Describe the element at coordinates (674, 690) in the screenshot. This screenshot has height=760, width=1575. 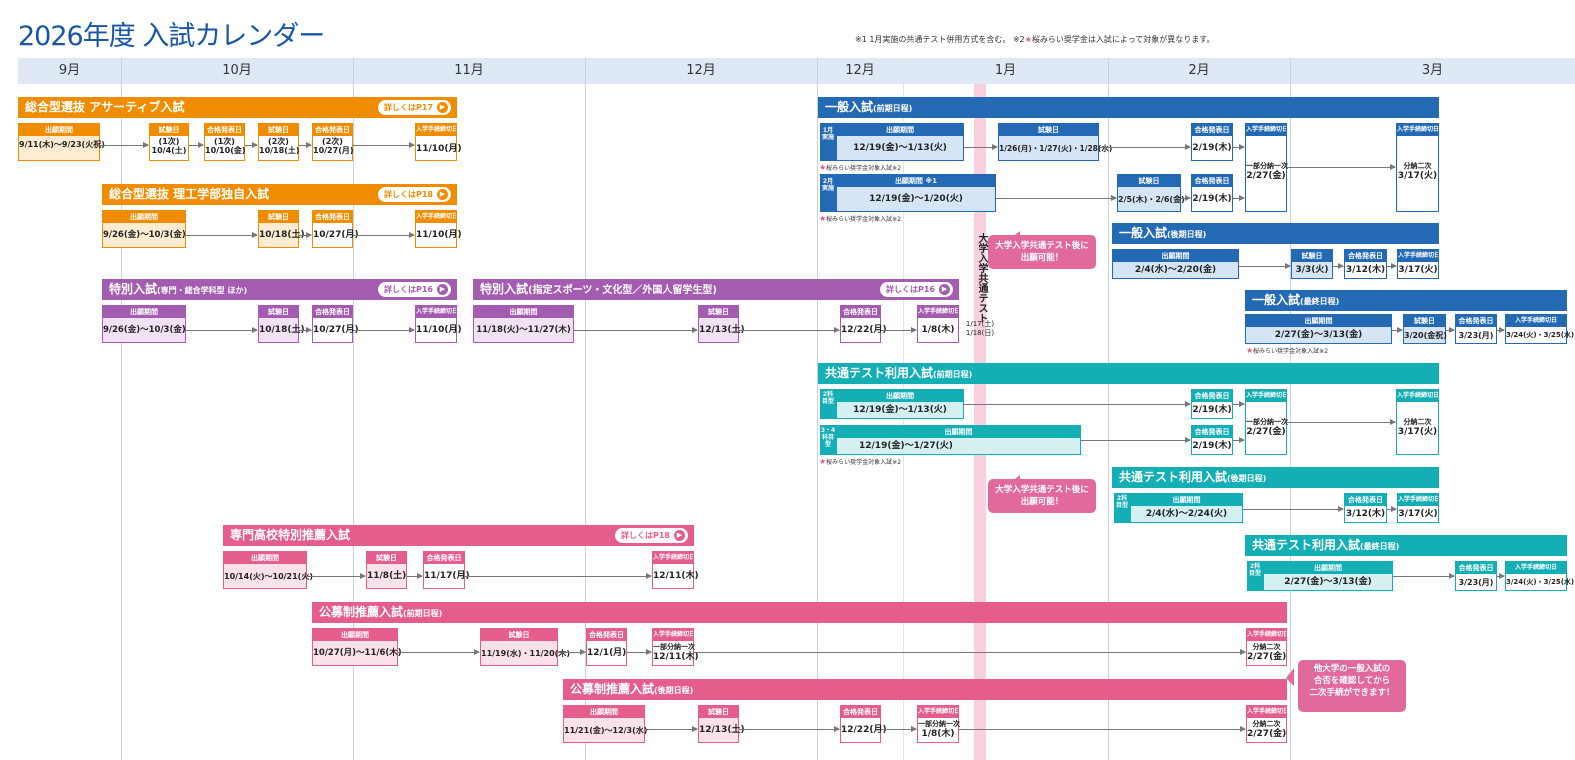
I see `public-late-sub: (後期日程)` at that location.